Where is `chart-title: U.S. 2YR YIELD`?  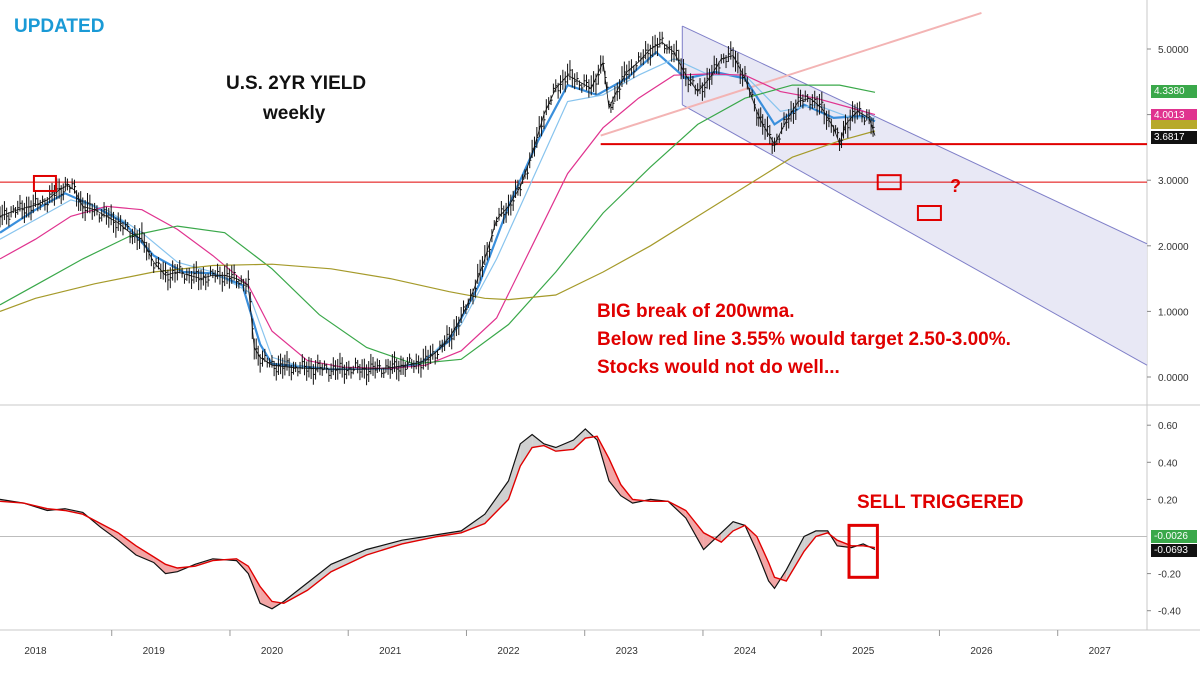 chart-title: U.S. 2YR YIELD is located at coordinates (296, 83).